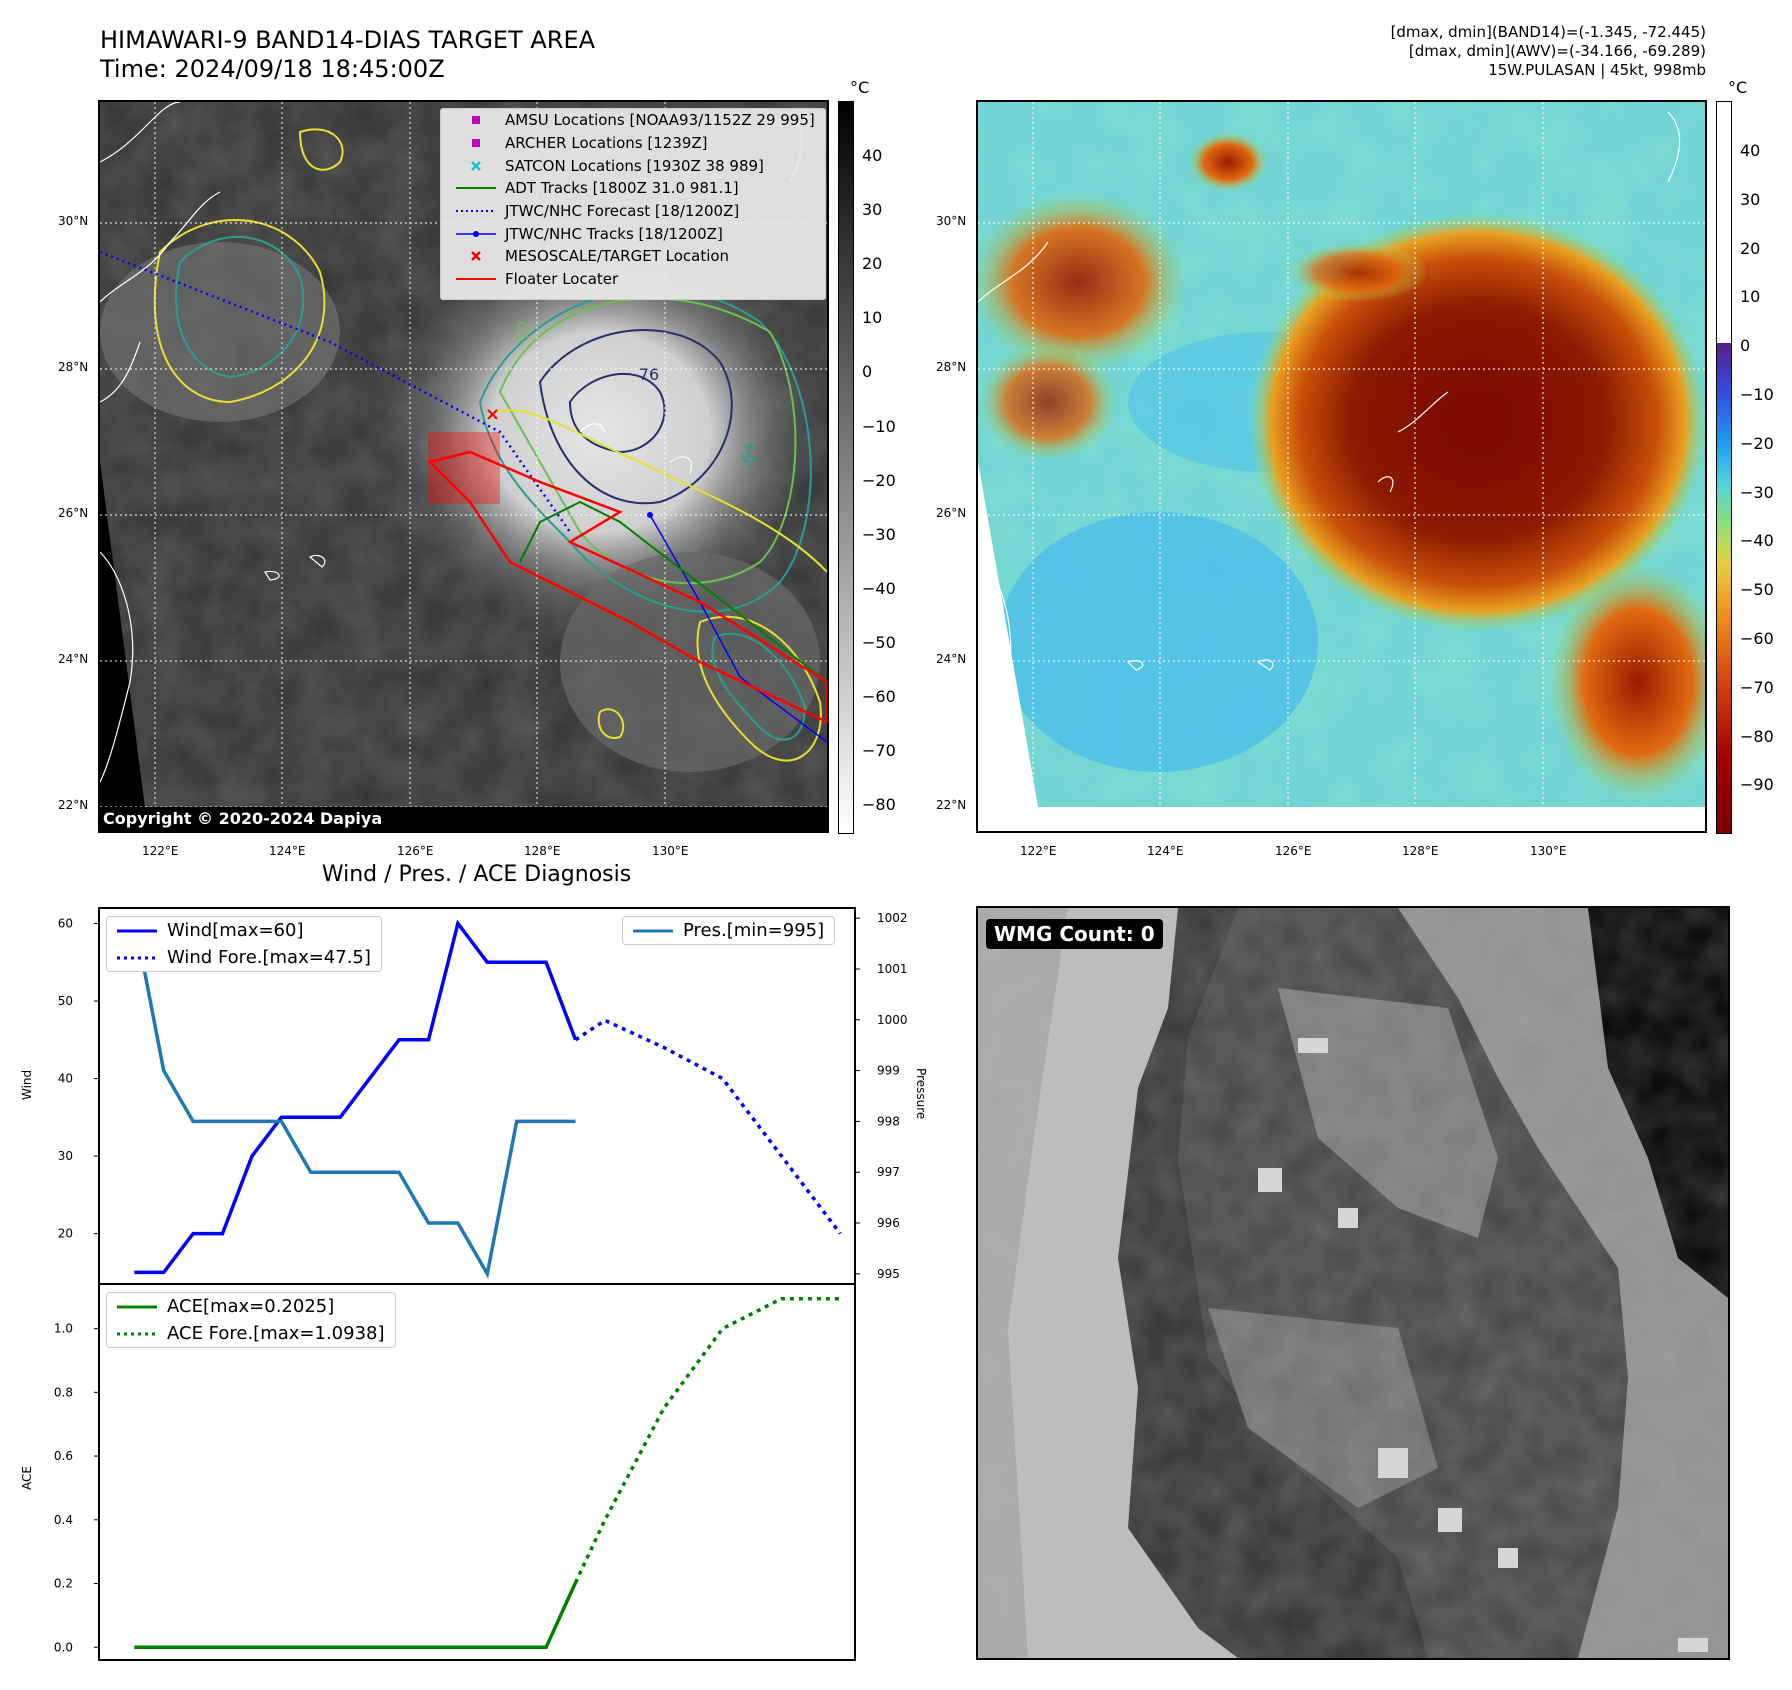  Describe the element at coordinates (63, 1520) in the screenshot. I see `ace-tick-label: 0.4` at that location.